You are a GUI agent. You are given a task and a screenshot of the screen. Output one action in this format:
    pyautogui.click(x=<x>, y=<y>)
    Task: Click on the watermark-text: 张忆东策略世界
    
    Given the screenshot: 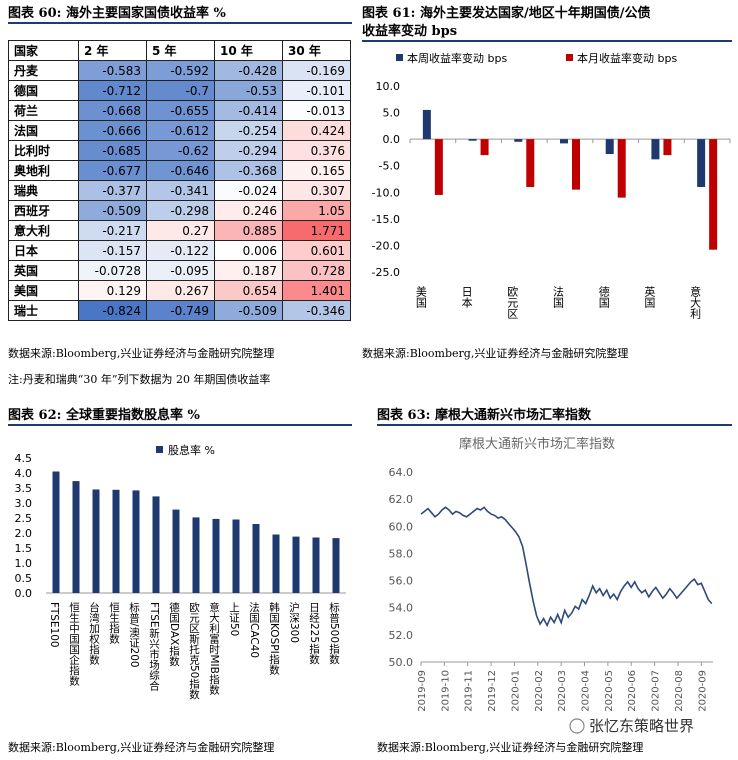 What is the action you would take?
    pyautogui.click(x=641, y=726)
    